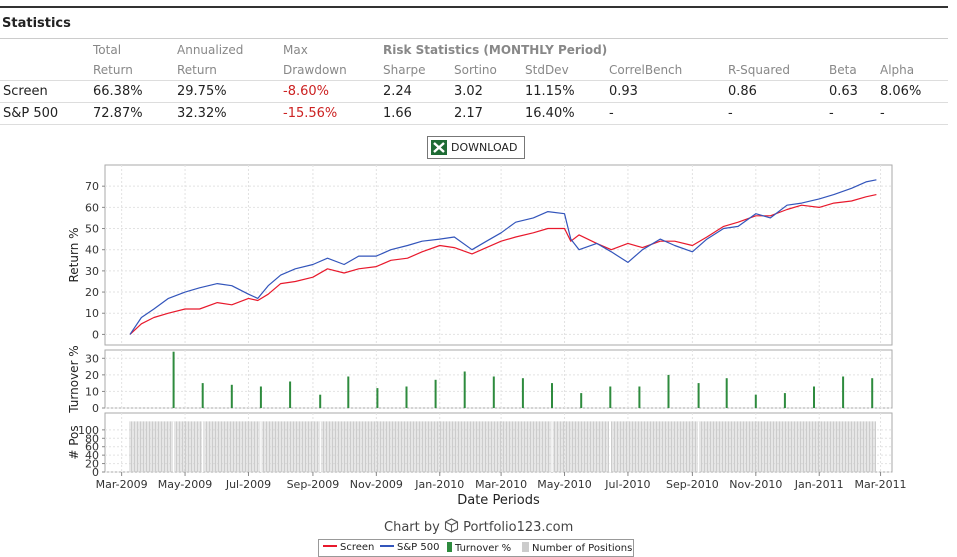 The width and height of the screenshot is (957, 557). I want to click on chart-credit: Chart by Portfolio123.com, so click(478, 526).